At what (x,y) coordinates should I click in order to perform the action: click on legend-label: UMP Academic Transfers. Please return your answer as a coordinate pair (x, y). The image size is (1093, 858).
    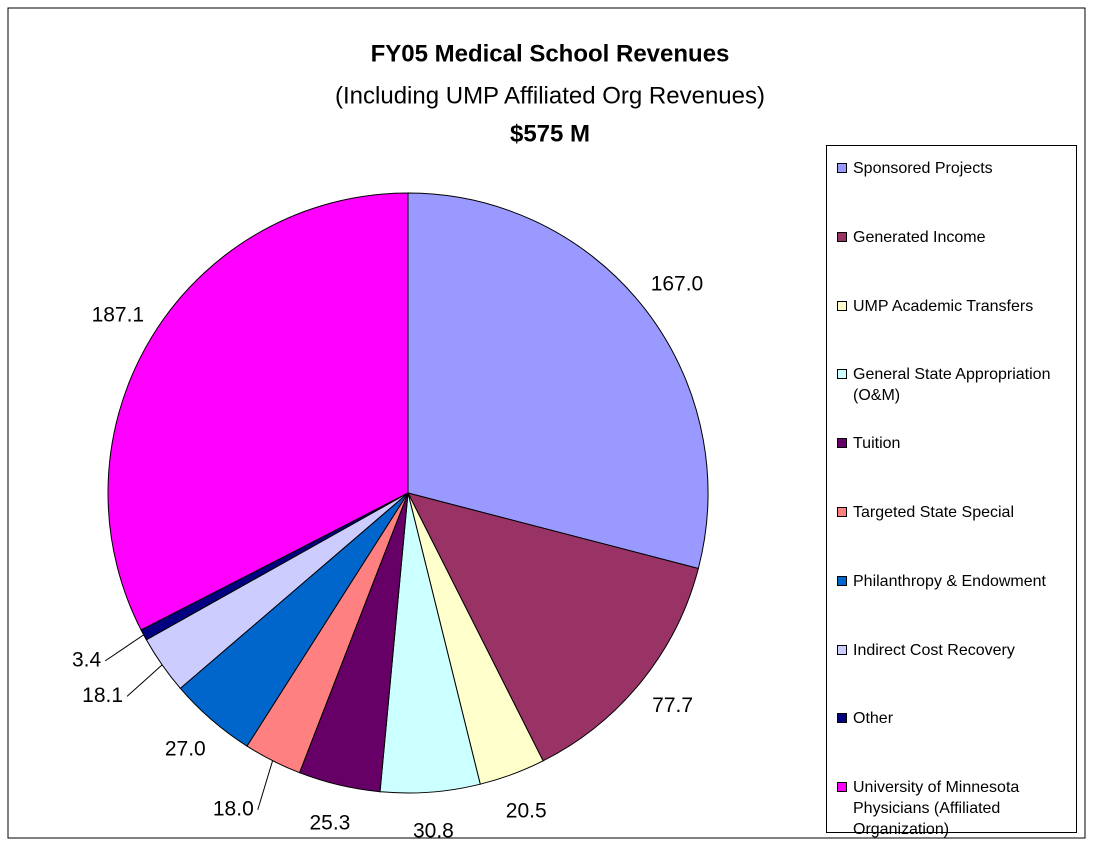
    Looking at the image, I should click on (943, 306).